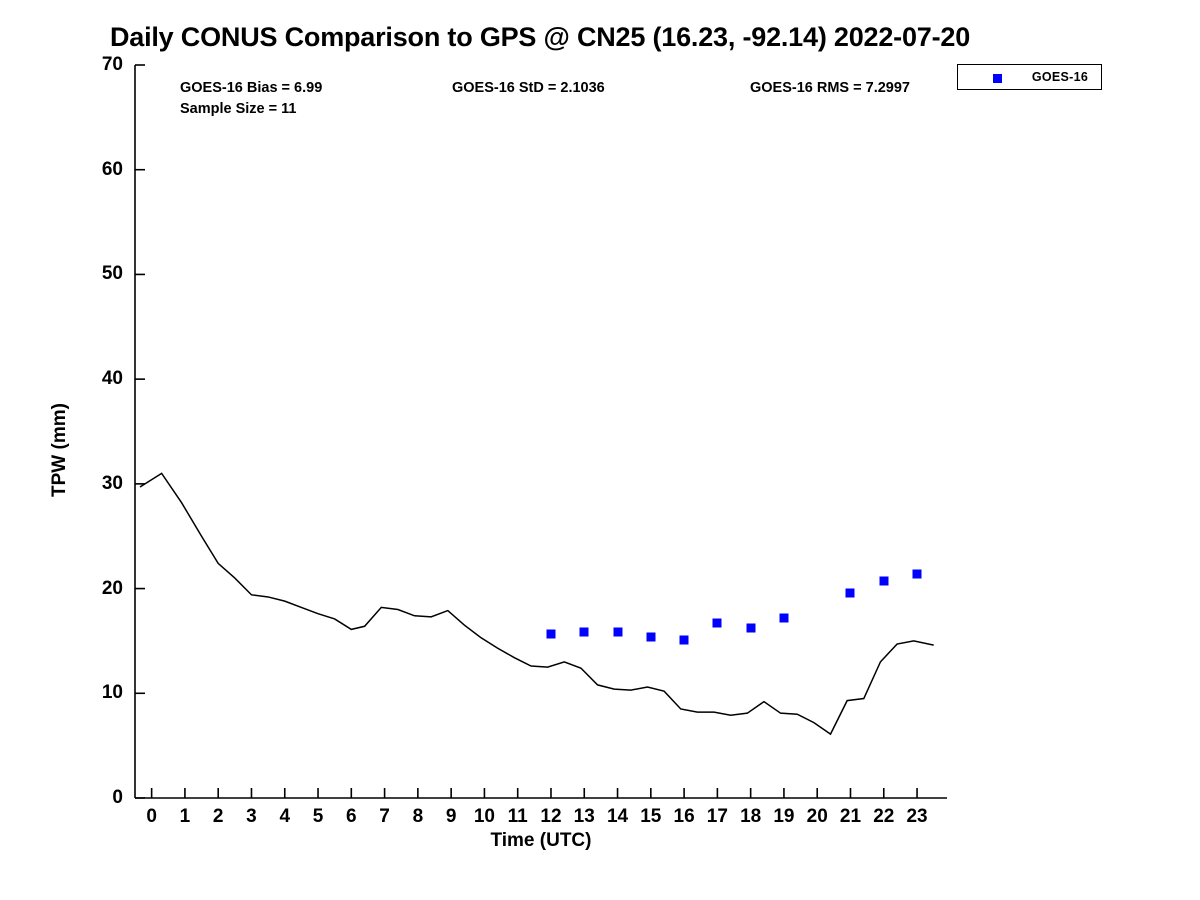 Image resolution: width=1200 pixels, height=900 pixels. I want to click on legend: GOES-16, so click(1029, 77).